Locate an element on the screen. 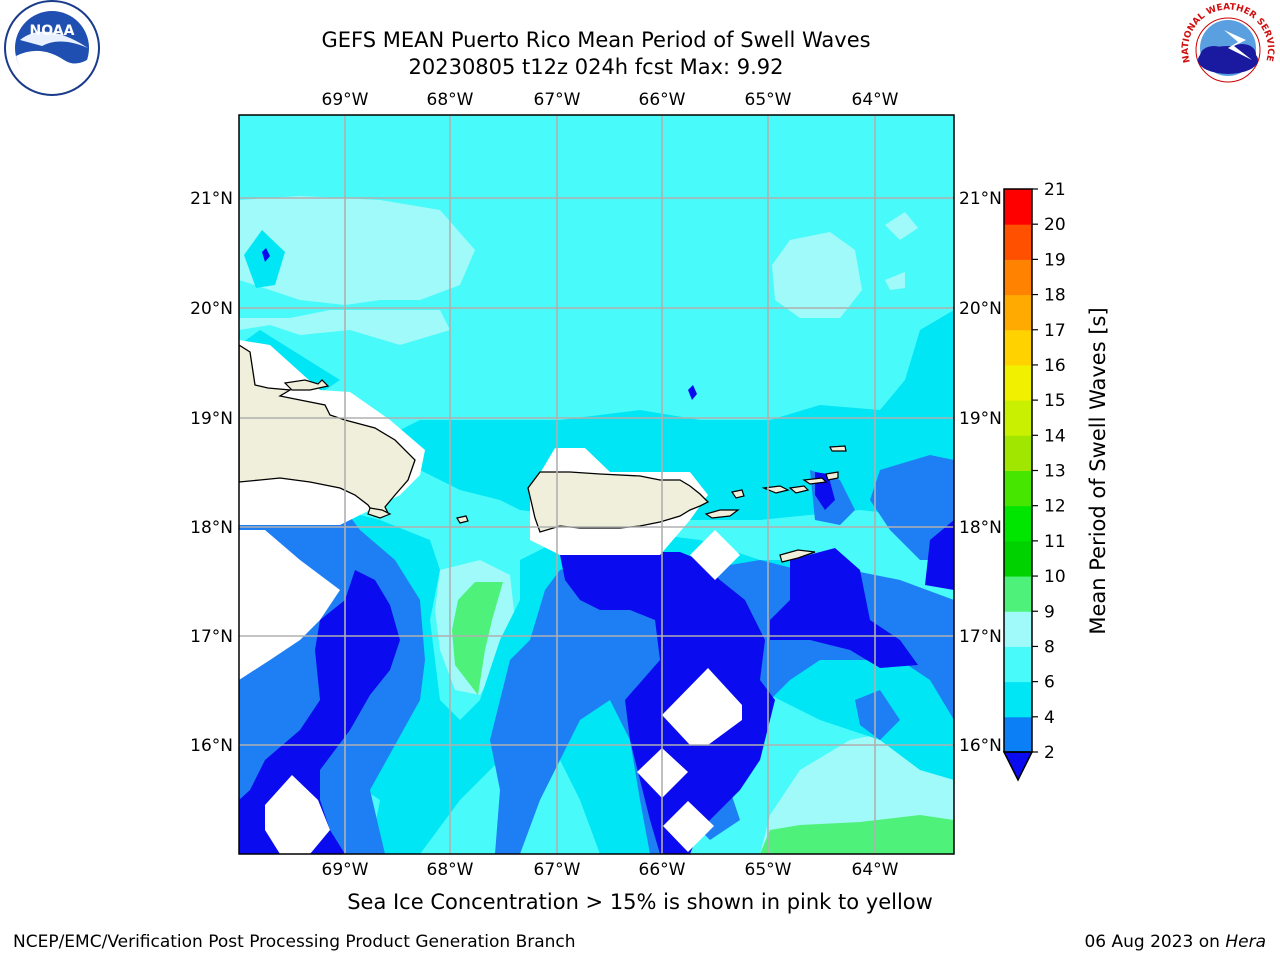 The width and height of the screenshot is (1280, 960). lon-label: 65°W is located at coordinates (768, 100).